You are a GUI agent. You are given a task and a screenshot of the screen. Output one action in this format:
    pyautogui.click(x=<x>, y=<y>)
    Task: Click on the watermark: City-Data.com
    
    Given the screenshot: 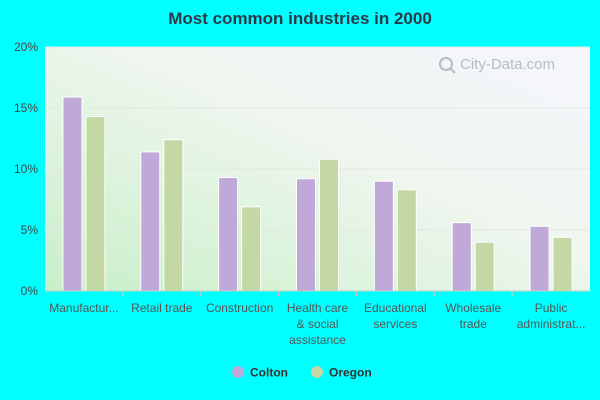 What is the action you would take?
    pyautogui.click(x=497, y=65)
    